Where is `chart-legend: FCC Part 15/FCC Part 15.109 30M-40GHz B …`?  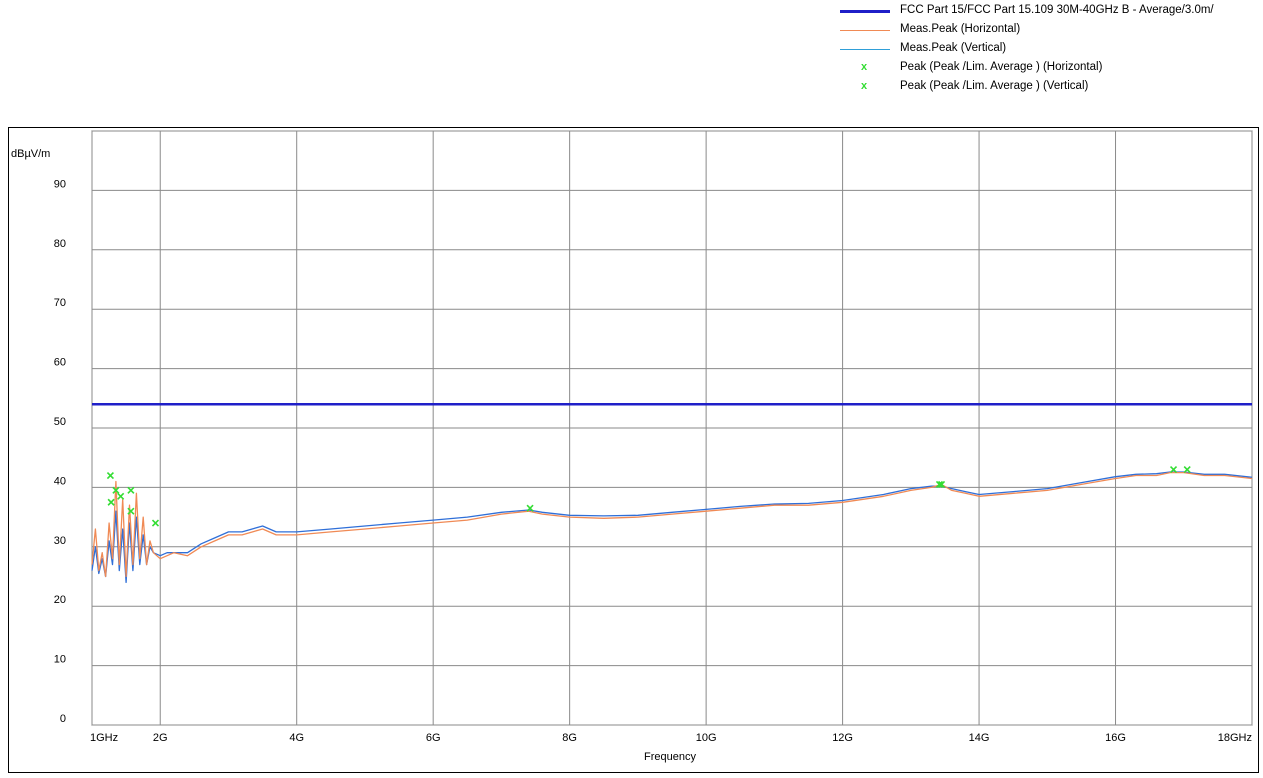 chart-legend: FCC Part 15/FCC Part 15.109 30M-40GHz B … is located at coordinates (1050, 49).